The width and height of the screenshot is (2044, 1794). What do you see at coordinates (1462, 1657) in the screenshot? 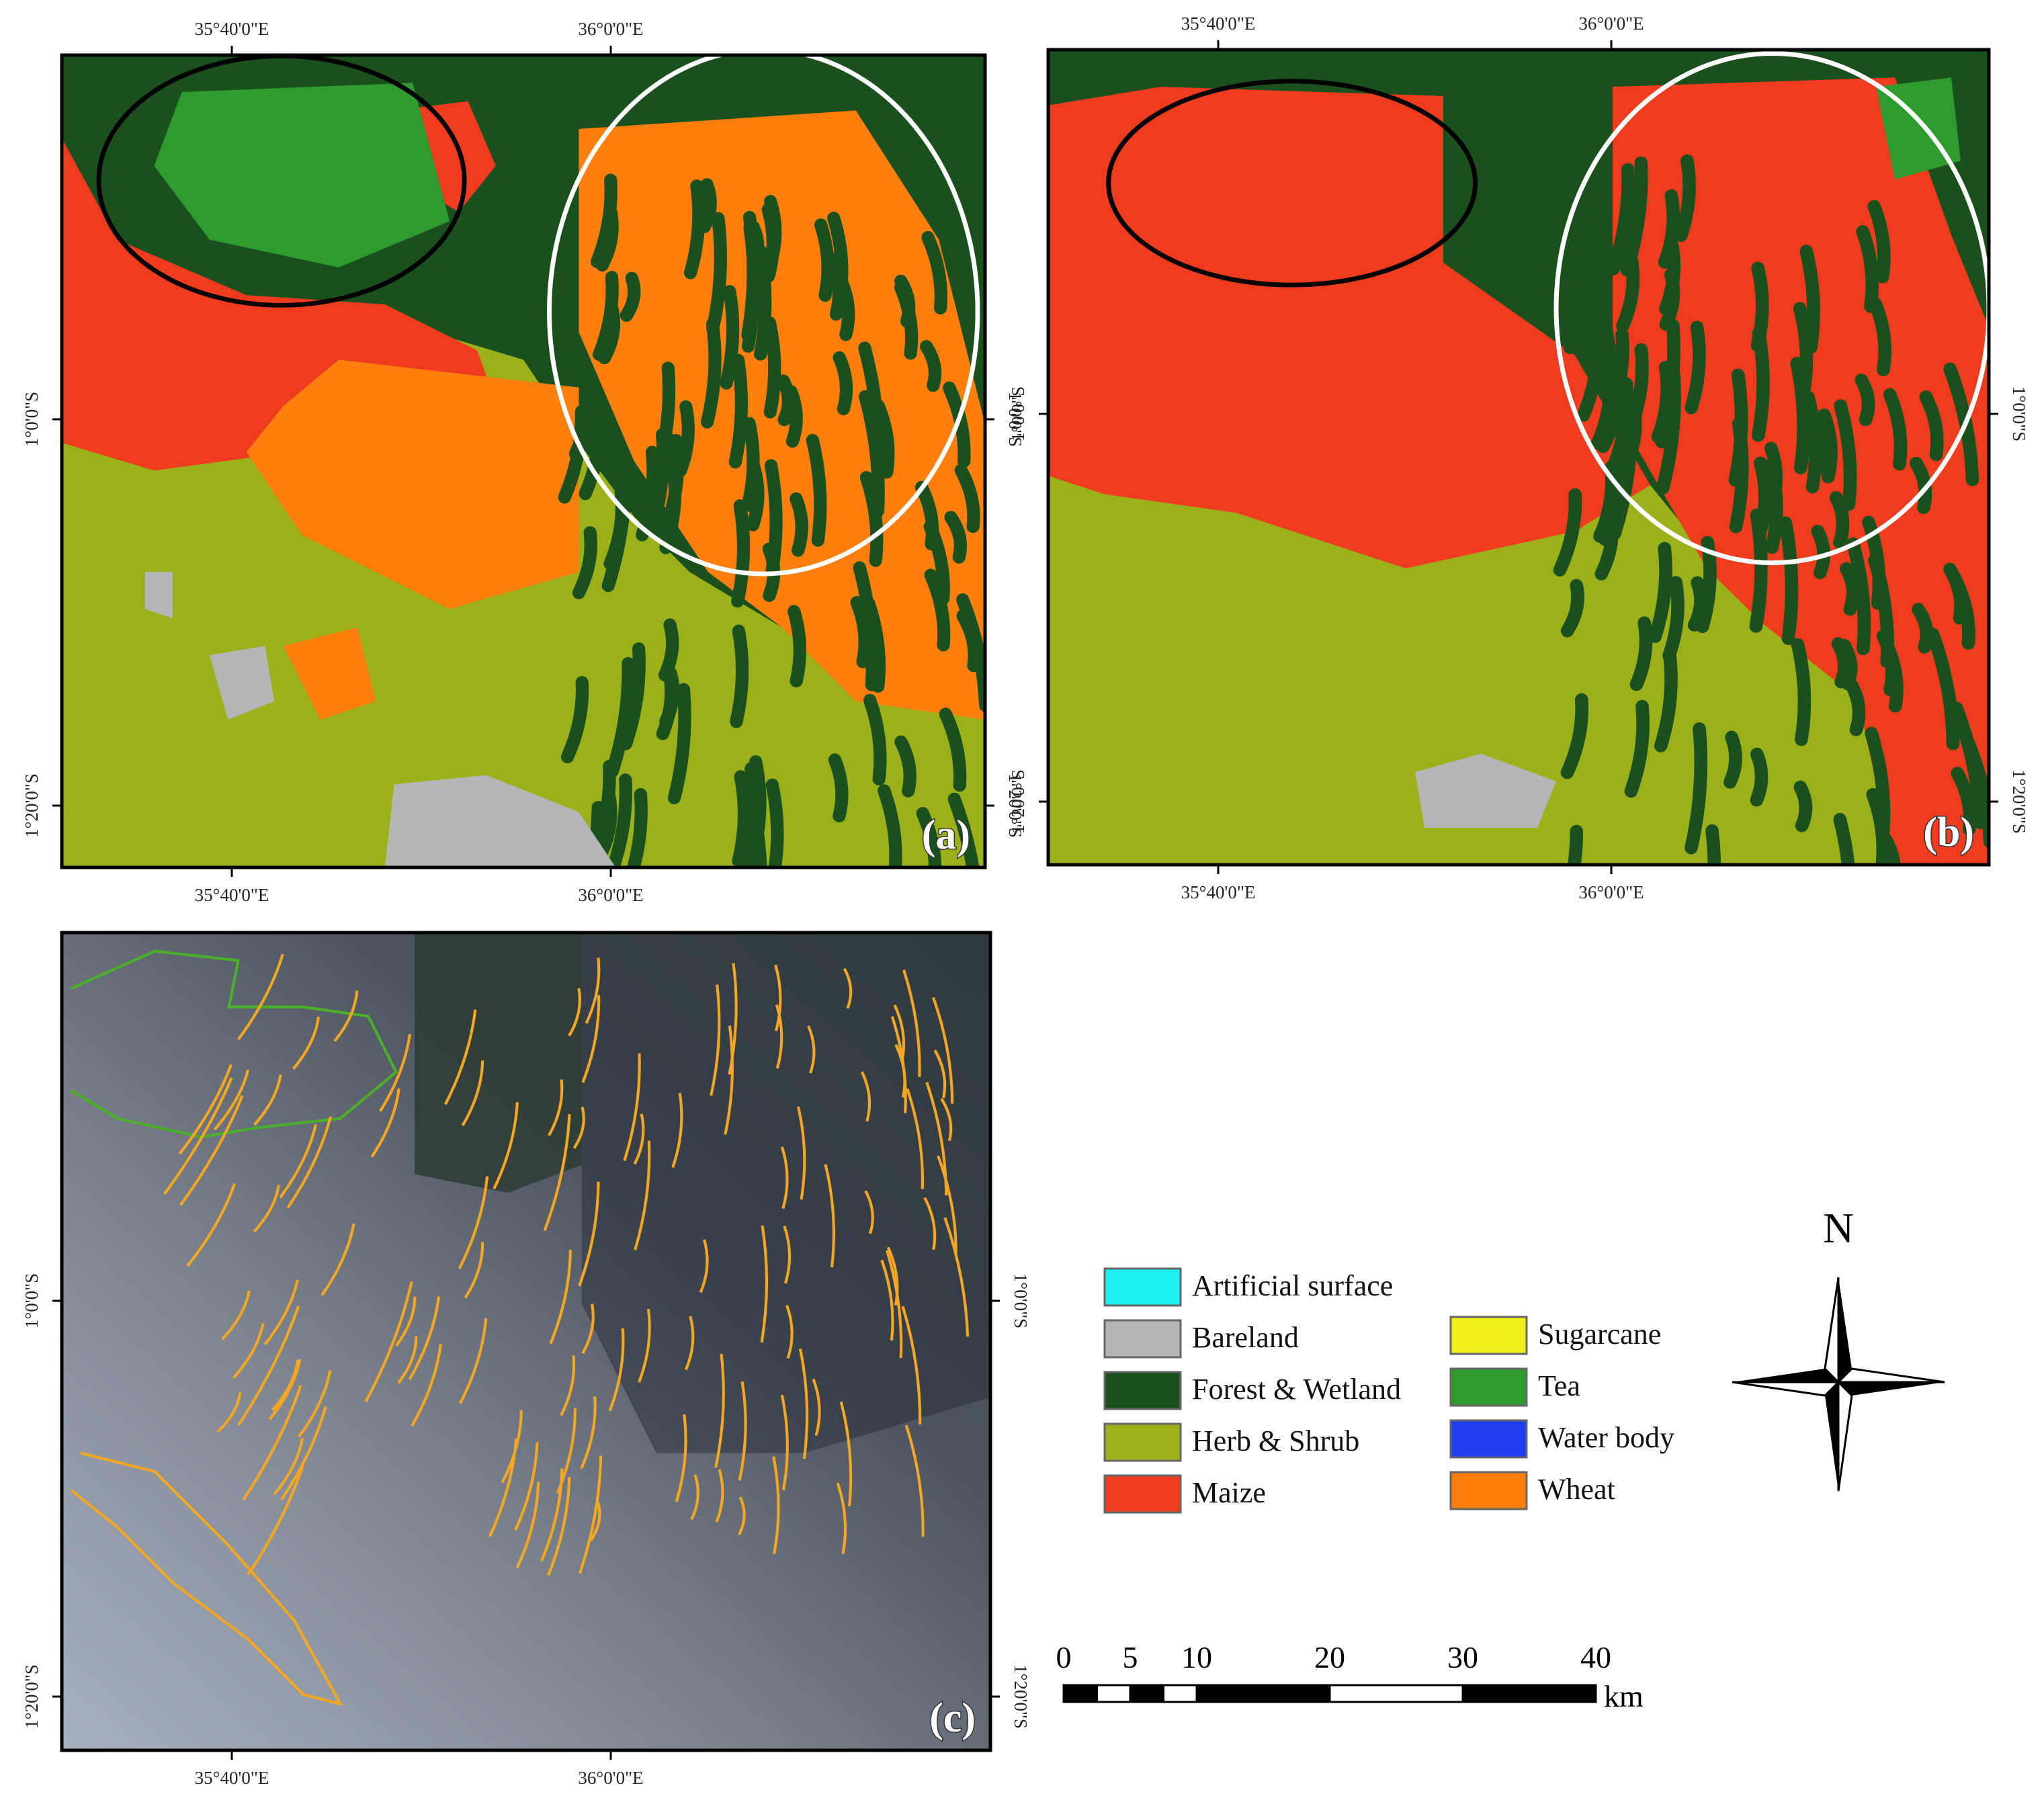
I see `scale-label: 30` at bounding box center [1462, 1657].